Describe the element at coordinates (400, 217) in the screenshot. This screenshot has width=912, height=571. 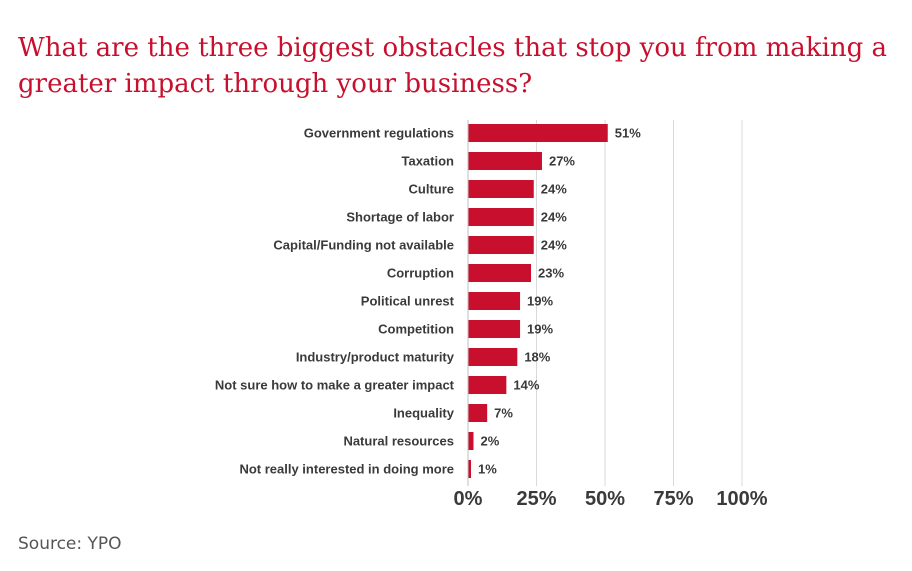
I see `category-label: Shortage of labor` at that location.